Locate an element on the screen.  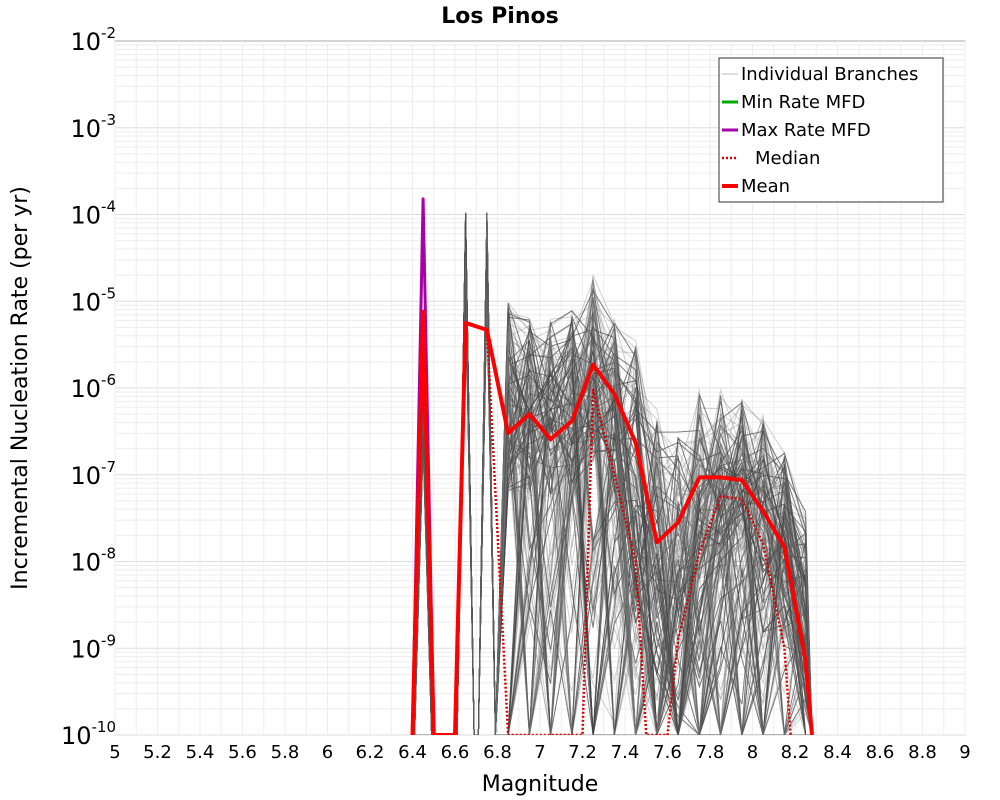
x-tick-label: 8.8 is located at coordinates (922, 752).